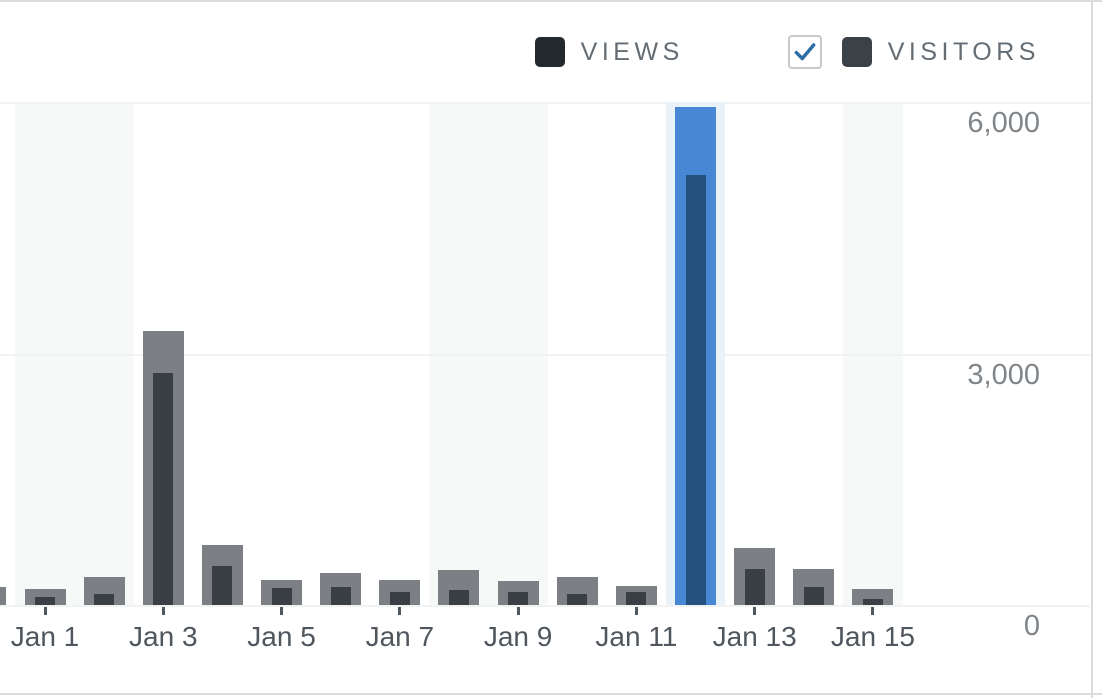  What do you see at coordinates (754, 636) in the screenshot?
I see `x-axis-label: Jan 13` at bounding box center [754, 636].